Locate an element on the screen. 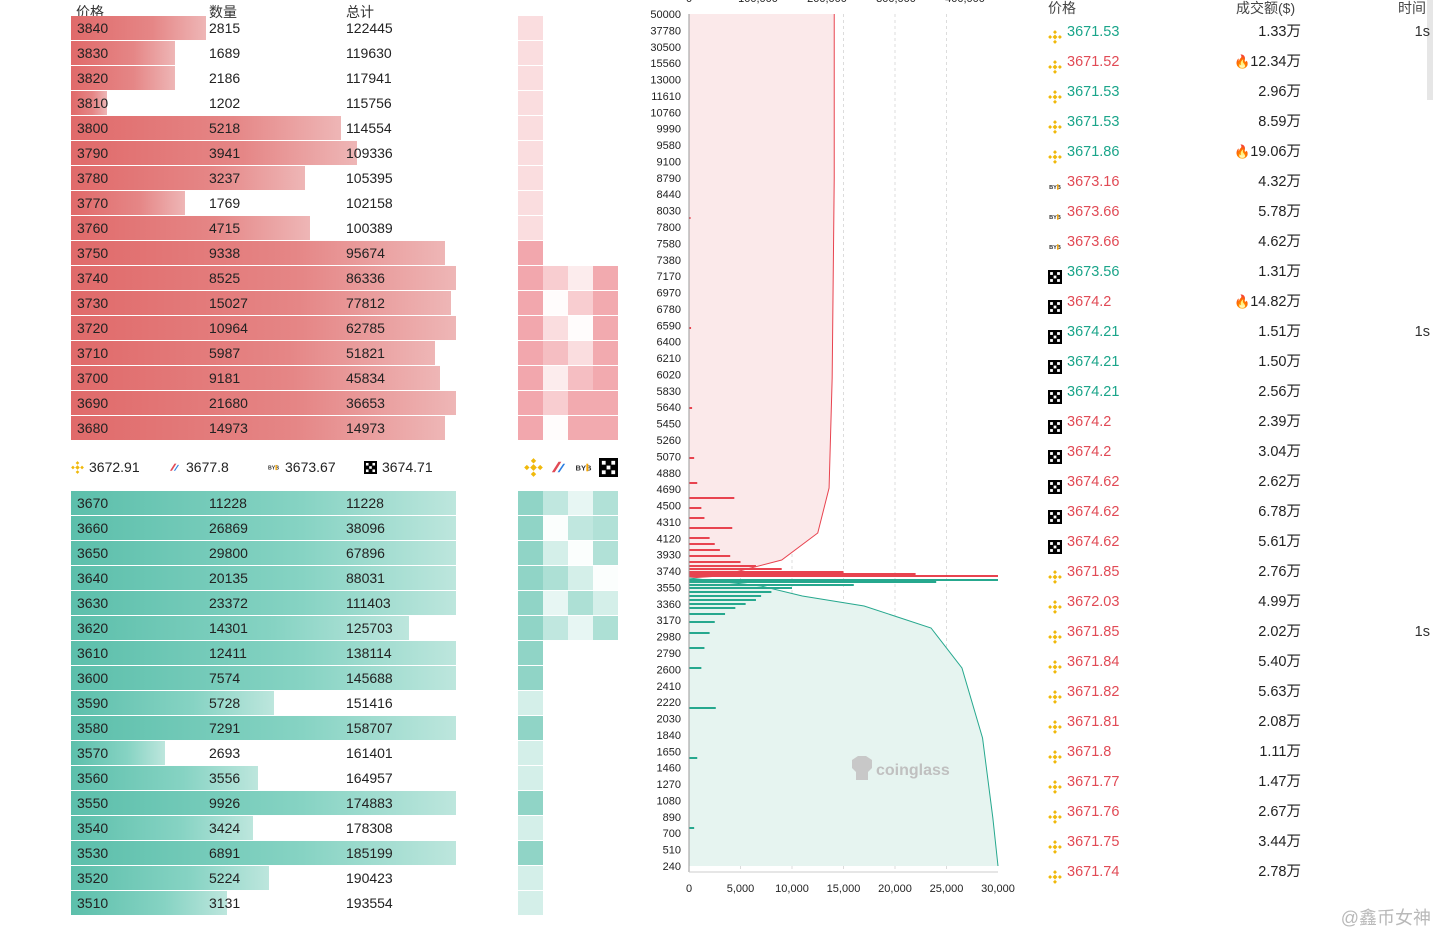  bid-row: 3610 12411 138114 is located at coordinates (351, 653).